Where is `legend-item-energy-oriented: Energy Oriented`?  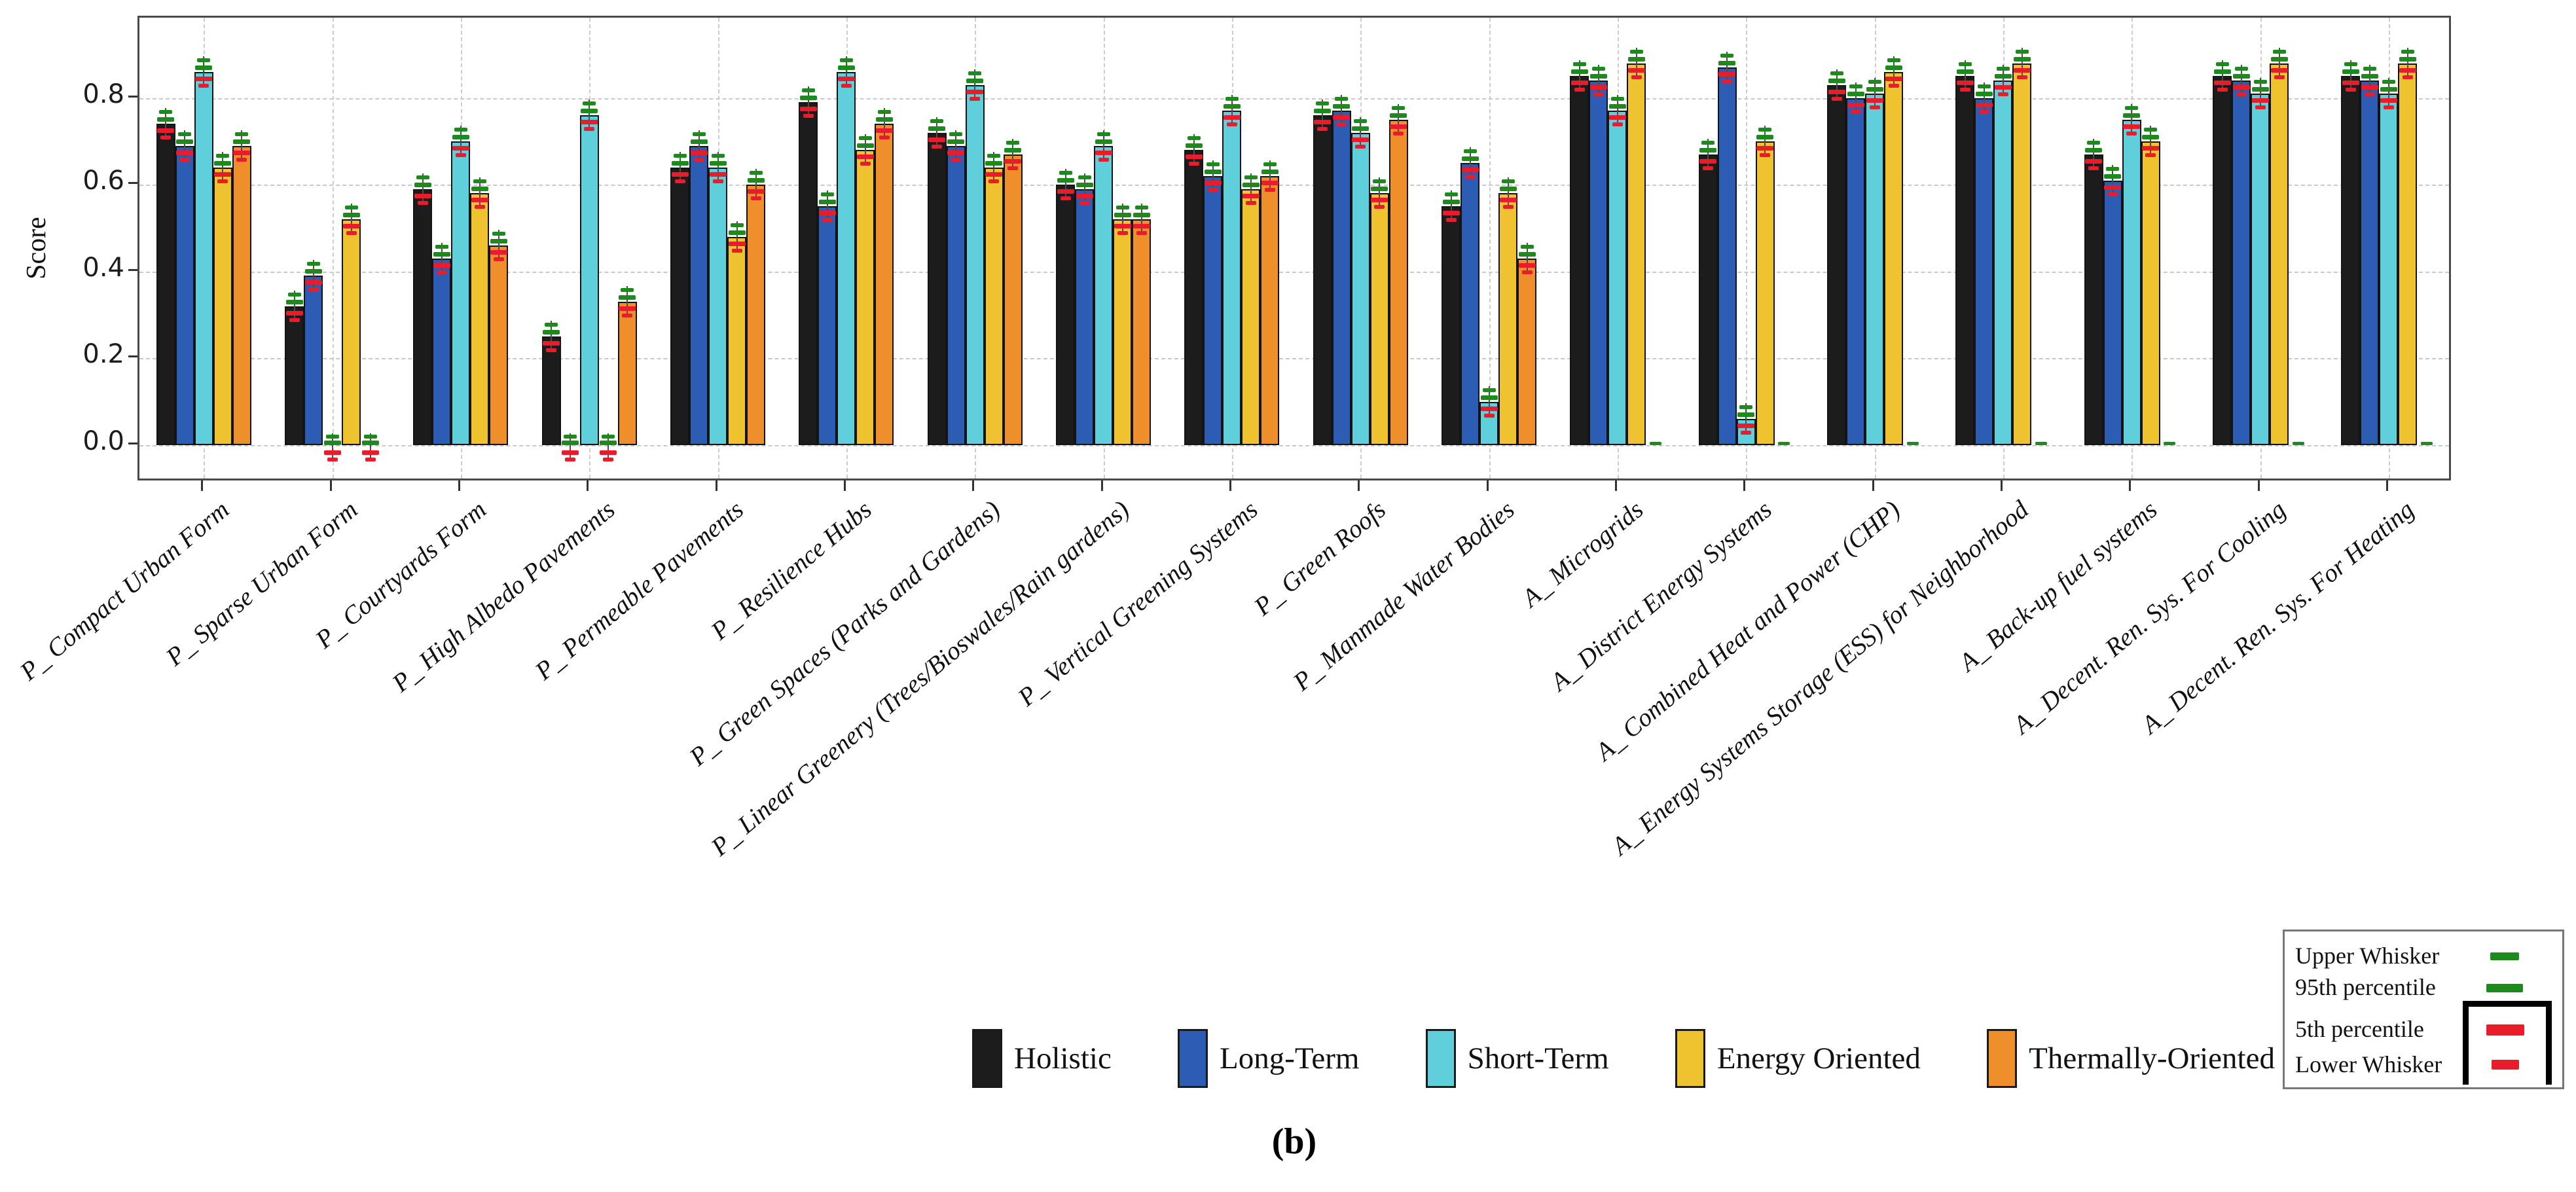 legend-item-energy-oriented: Energy Oriented is located at coordinates (1798, 1058).